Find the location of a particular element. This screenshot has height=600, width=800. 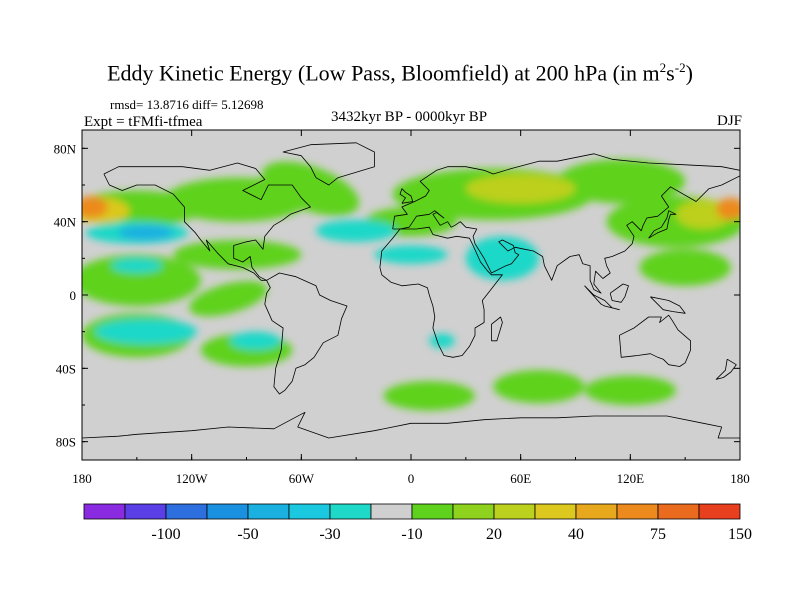

anomaly-subtropic-pacific-negative is located at coordinates (137, 265).